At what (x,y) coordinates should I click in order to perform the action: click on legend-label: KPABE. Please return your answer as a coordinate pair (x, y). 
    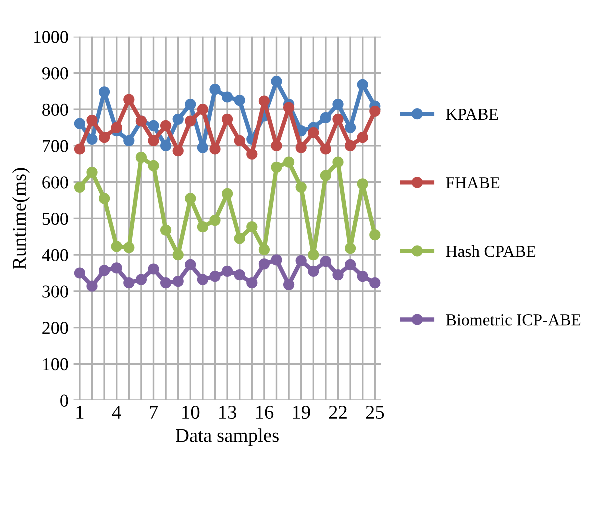
    Looking at the image, I should click on (472, 114).